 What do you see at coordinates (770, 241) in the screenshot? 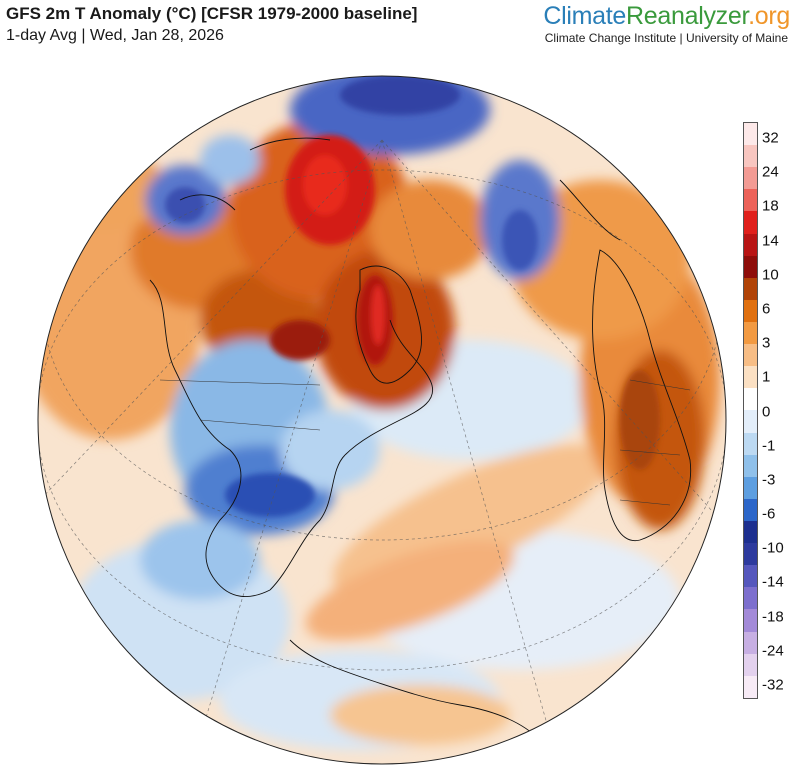
I see `legend-label: 14` at bounding box center [770, 241].